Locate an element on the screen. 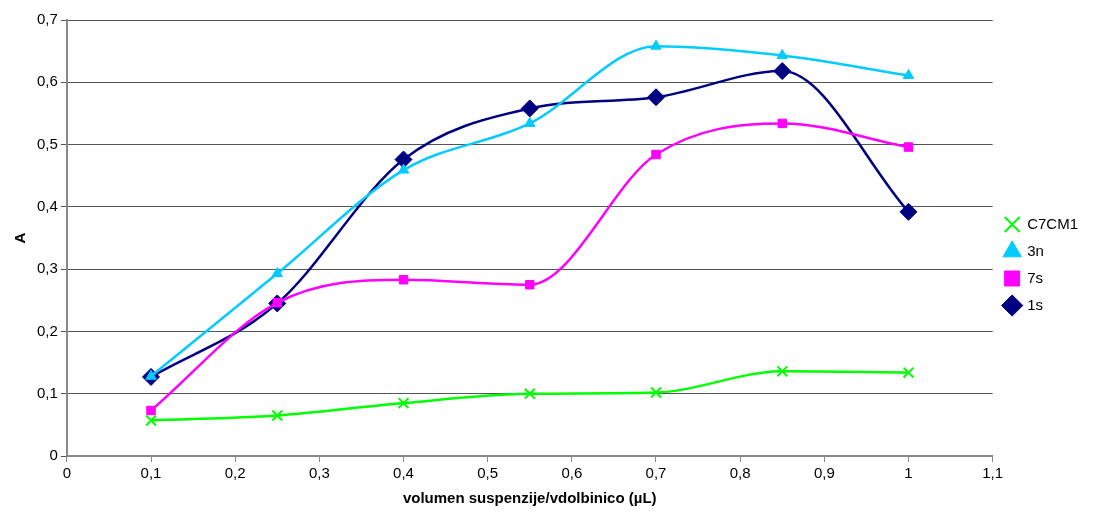 This screenshot has height=520, width=1107. y-tick-label: 0,6 is located at coordinates (47, 81).